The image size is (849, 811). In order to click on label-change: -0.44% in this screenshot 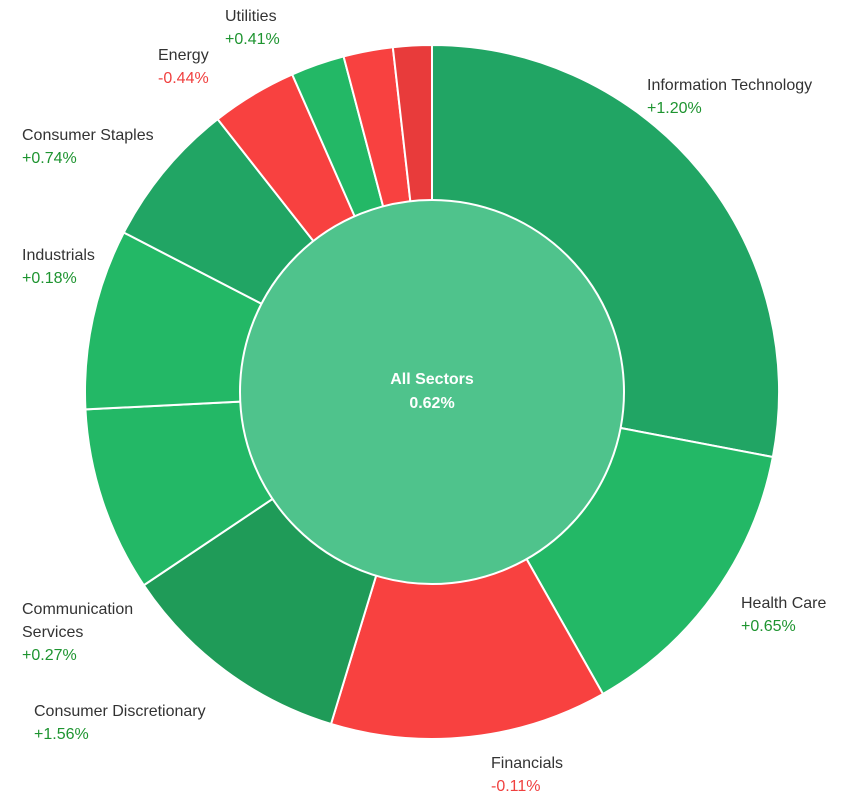, I will do `click(183, 78)`.